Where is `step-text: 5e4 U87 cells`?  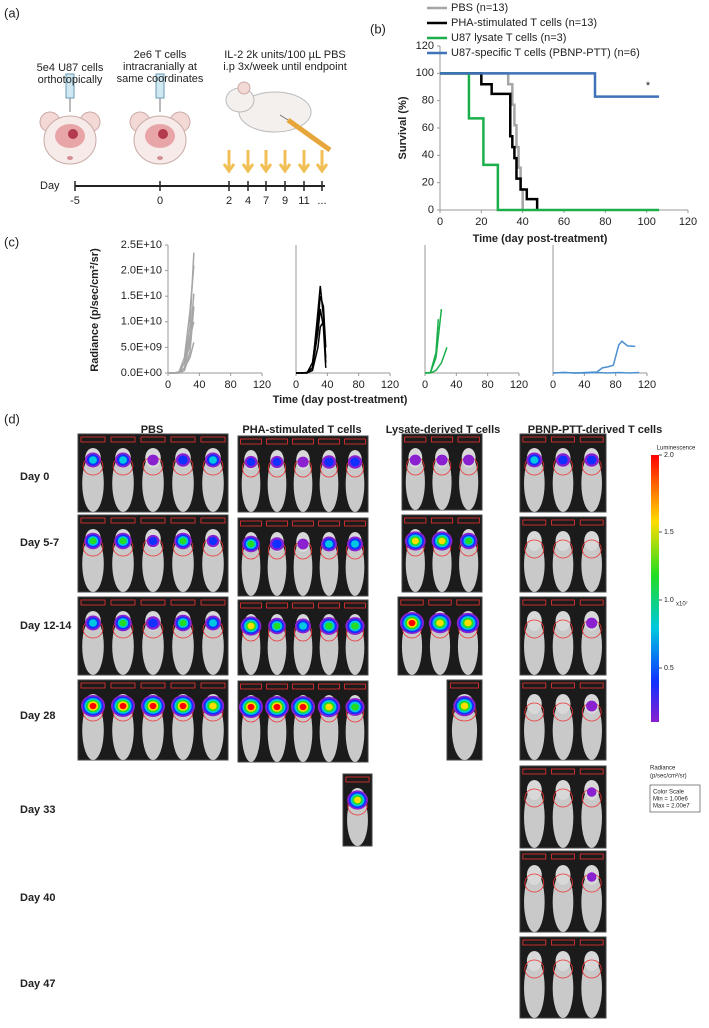
step-text: 5e4 U87 cells is located at coordinates (70, 68).